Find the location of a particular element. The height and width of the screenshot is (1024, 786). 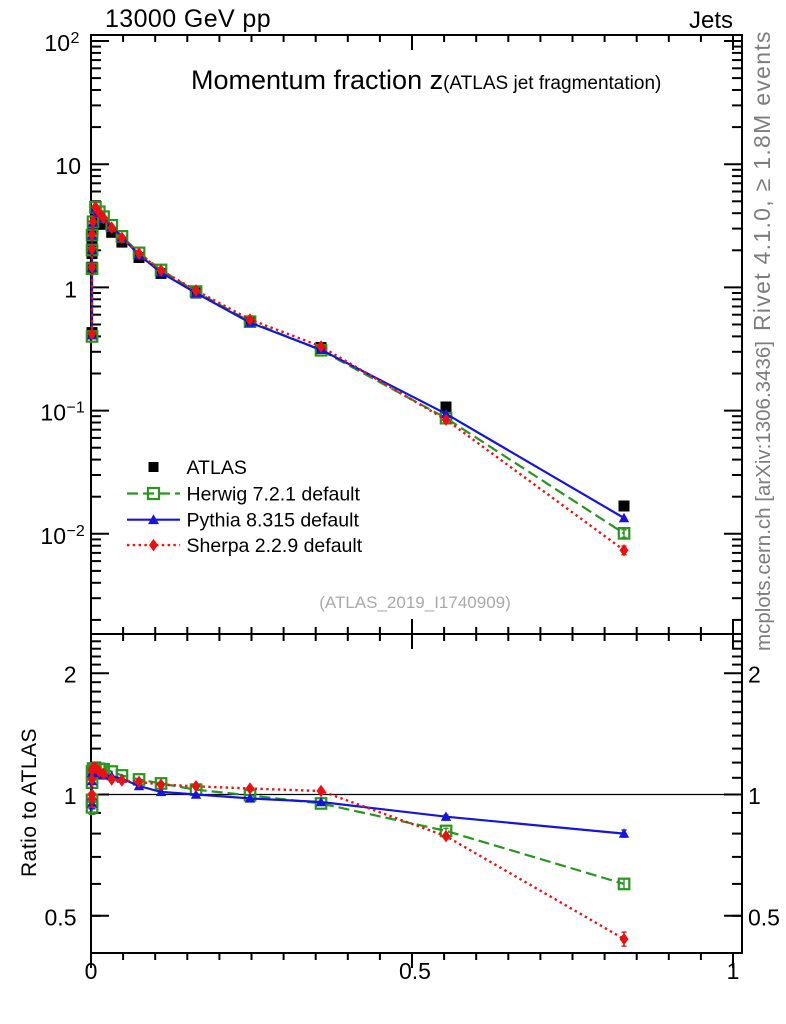

svg-text: Pythia 8.315 default is located at coordinates (273, 521).